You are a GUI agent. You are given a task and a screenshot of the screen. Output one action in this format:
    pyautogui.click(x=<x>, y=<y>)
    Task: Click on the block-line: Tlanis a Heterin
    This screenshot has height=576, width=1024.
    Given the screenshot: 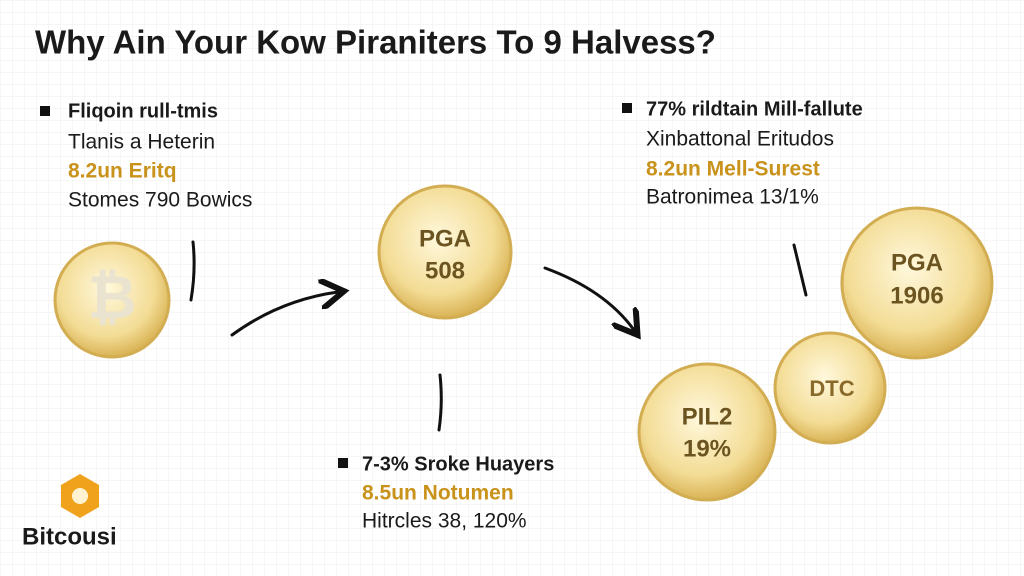 What is the action you would take?
    pyautogui.click(x=141, y=142)
    